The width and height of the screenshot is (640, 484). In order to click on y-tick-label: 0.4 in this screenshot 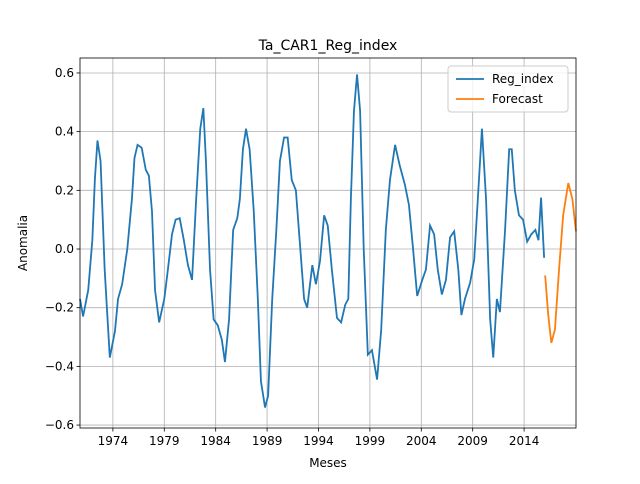, I will do `click(64, 132)`.